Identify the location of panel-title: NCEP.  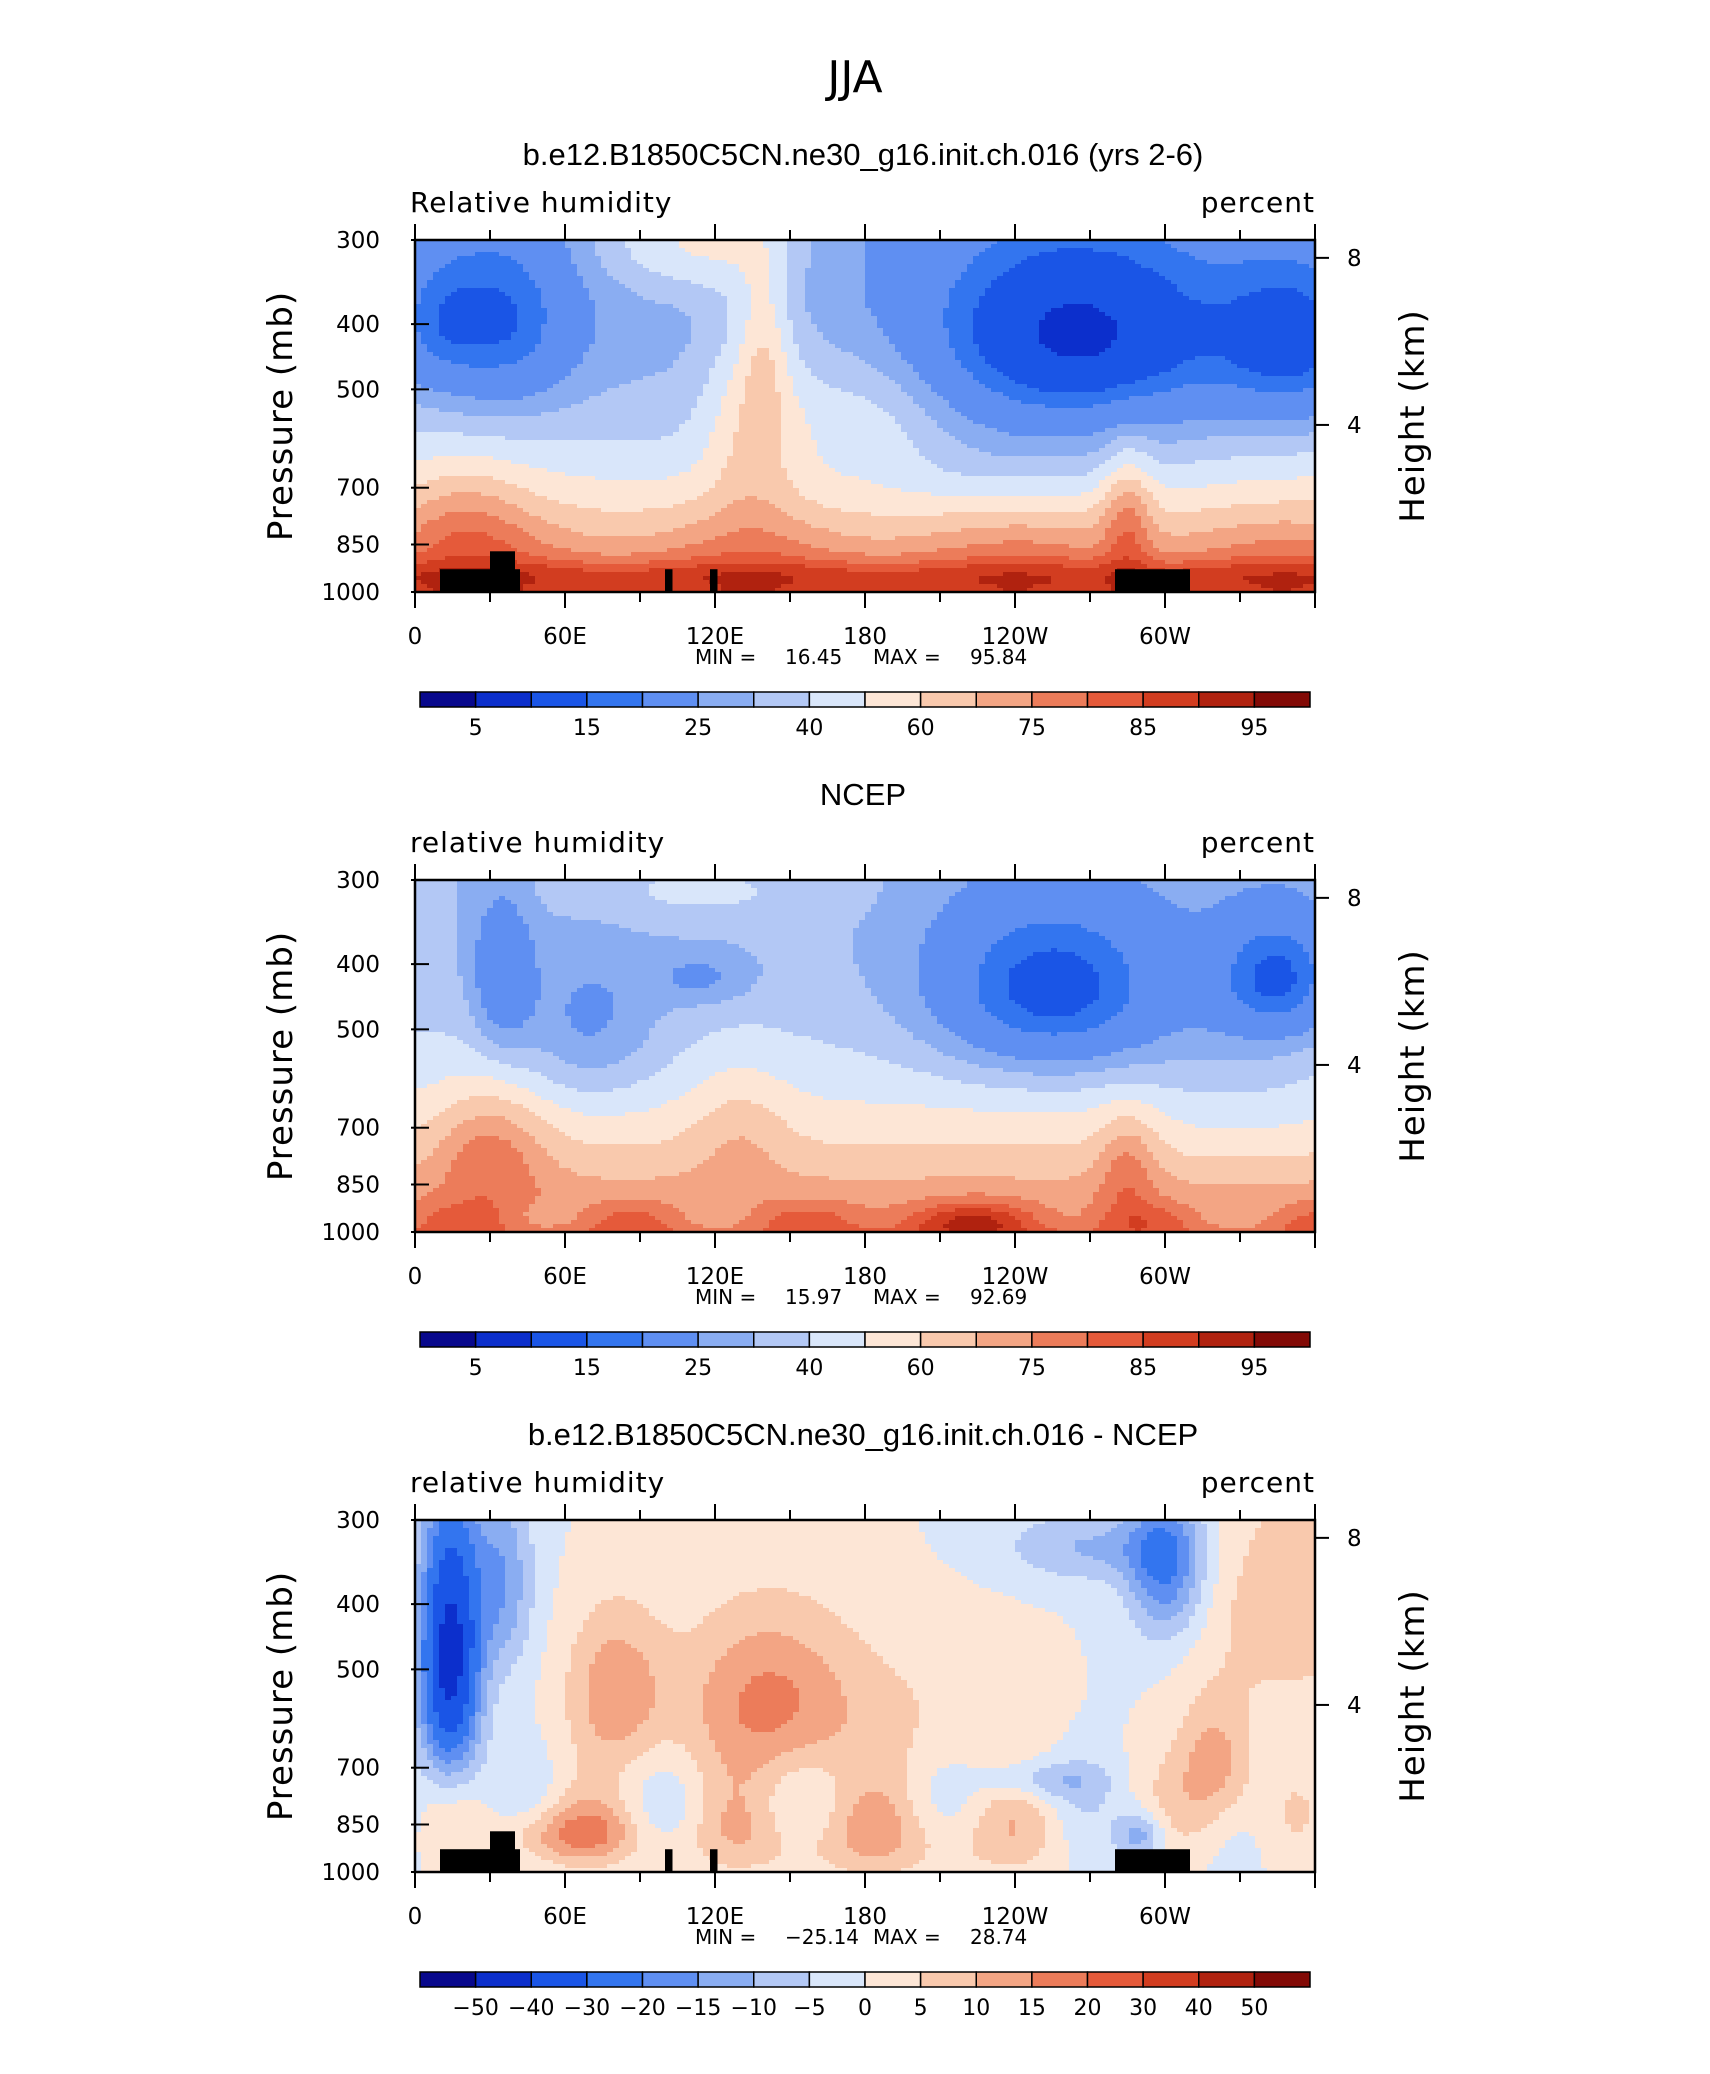
(863, 794).